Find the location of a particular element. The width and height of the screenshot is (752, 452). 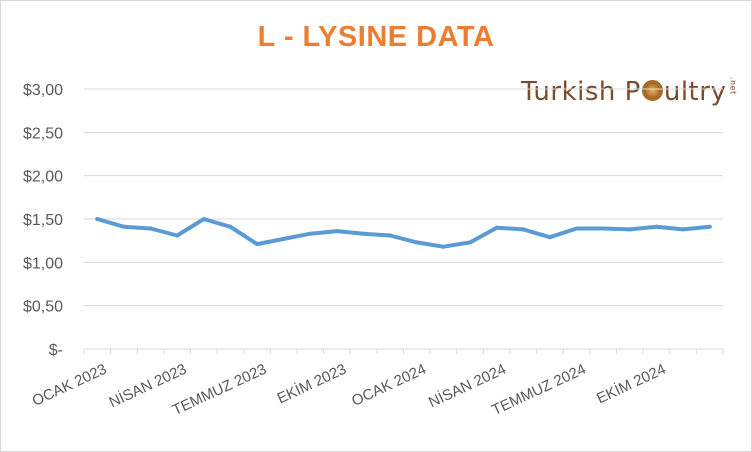

x-tick-label: OCAK 2023 is located at coordinates (70, 385).